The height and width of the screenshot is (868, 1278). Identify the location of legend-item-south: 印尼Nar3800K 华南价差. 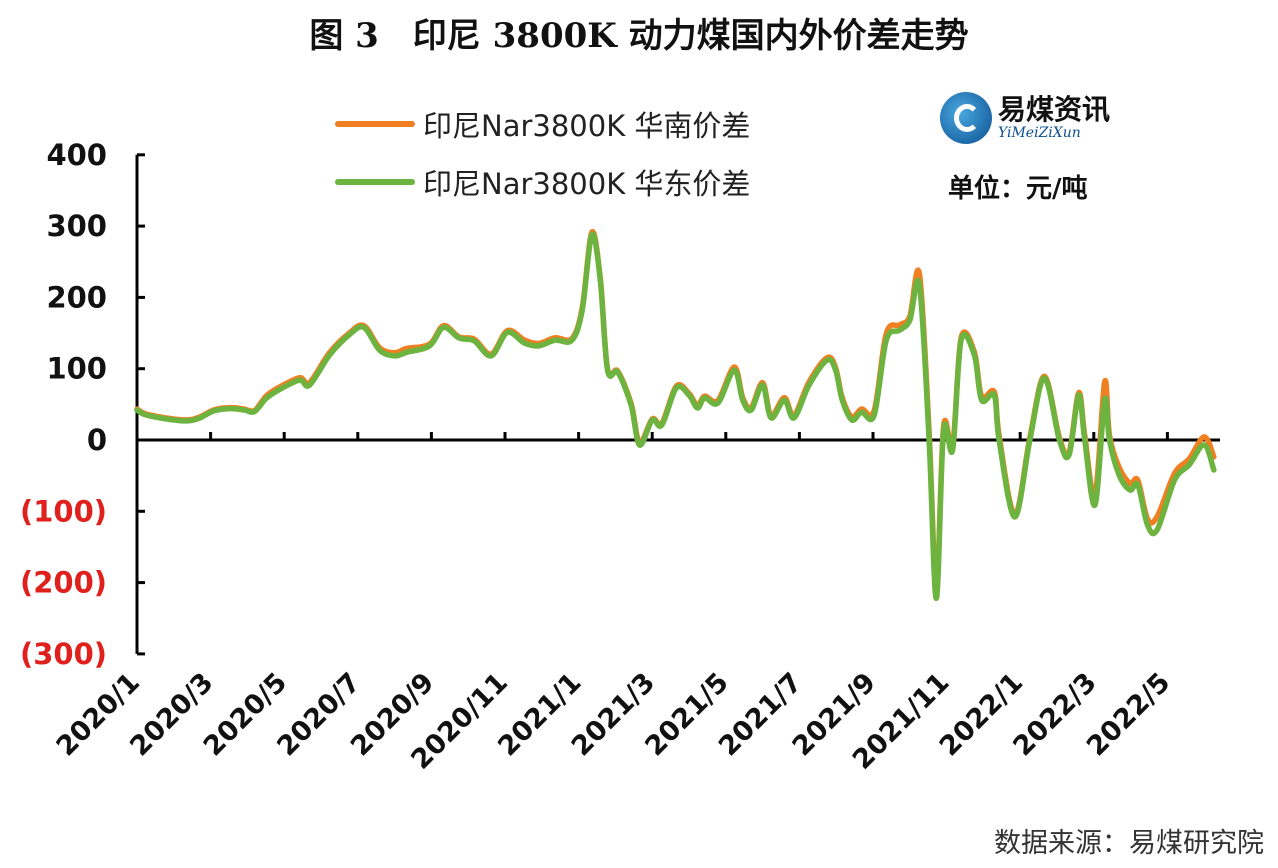
(542, 124).